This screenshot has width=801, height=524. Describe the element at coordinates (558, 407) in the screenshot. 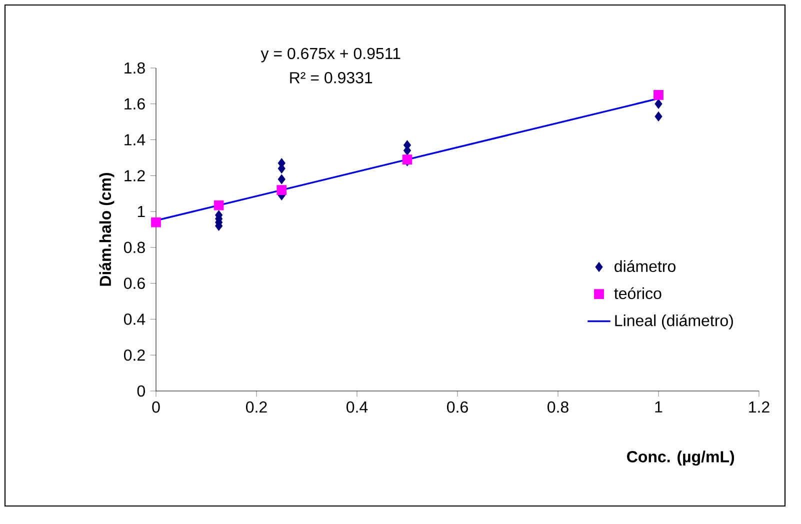

I see `x-tick-label: 0.8` at that location.